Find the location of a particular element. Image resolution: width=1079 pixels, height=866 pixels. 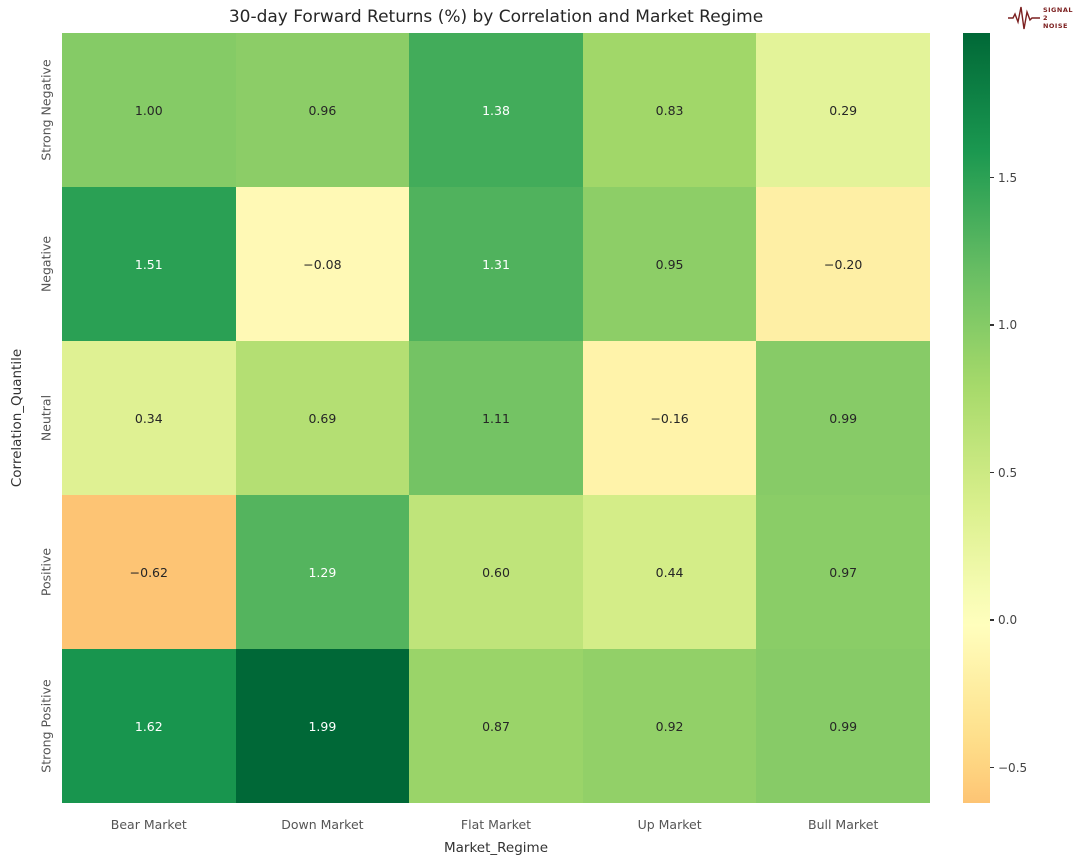

y-tick-label: Neutral is located at coordinates (46, 418).